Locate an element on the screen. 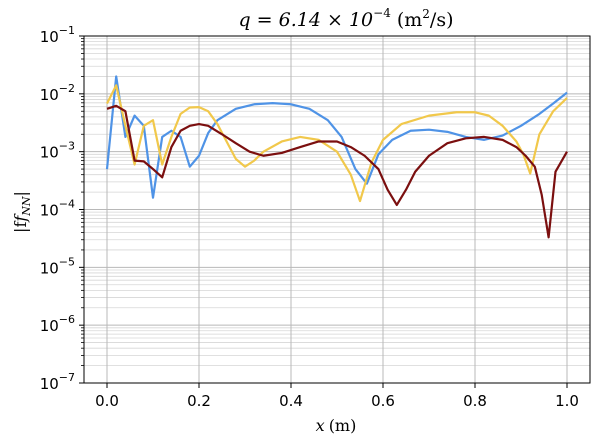  y-tick-label: 10⁻¹ is located at coordinates (57, 35).